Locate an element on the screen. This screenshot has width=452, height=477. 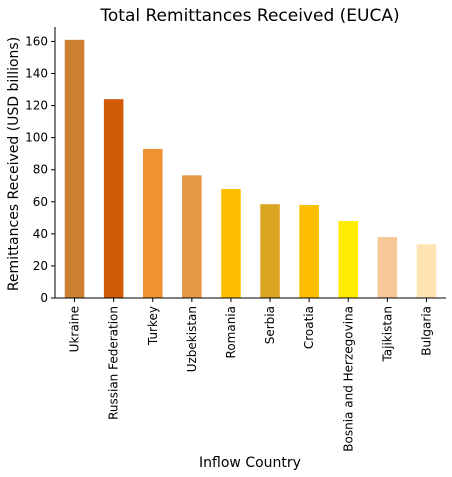
x-tick-label: Russian Federation is located at coordinates (114, 363).